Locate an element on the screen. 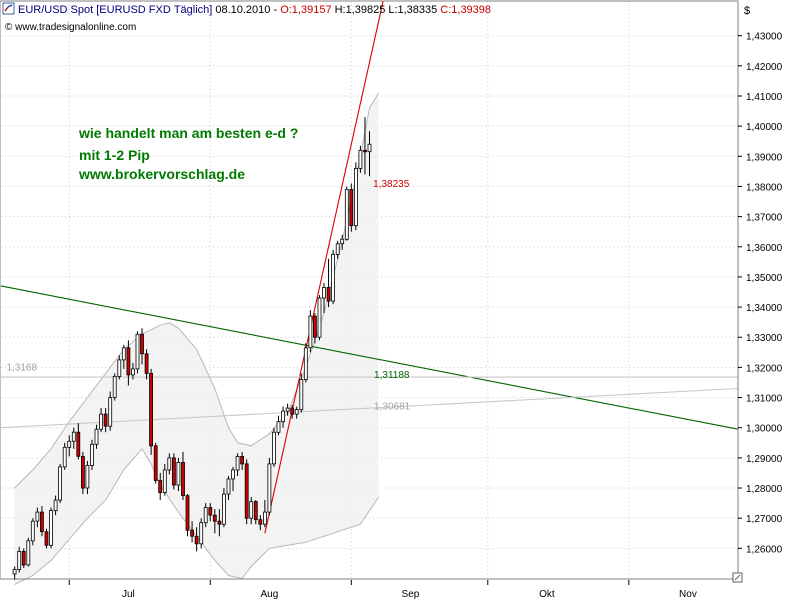 The width and height of the screenshot is (800, 605). quote-date: 08.10.2010 is located at coordinates (242, 10).